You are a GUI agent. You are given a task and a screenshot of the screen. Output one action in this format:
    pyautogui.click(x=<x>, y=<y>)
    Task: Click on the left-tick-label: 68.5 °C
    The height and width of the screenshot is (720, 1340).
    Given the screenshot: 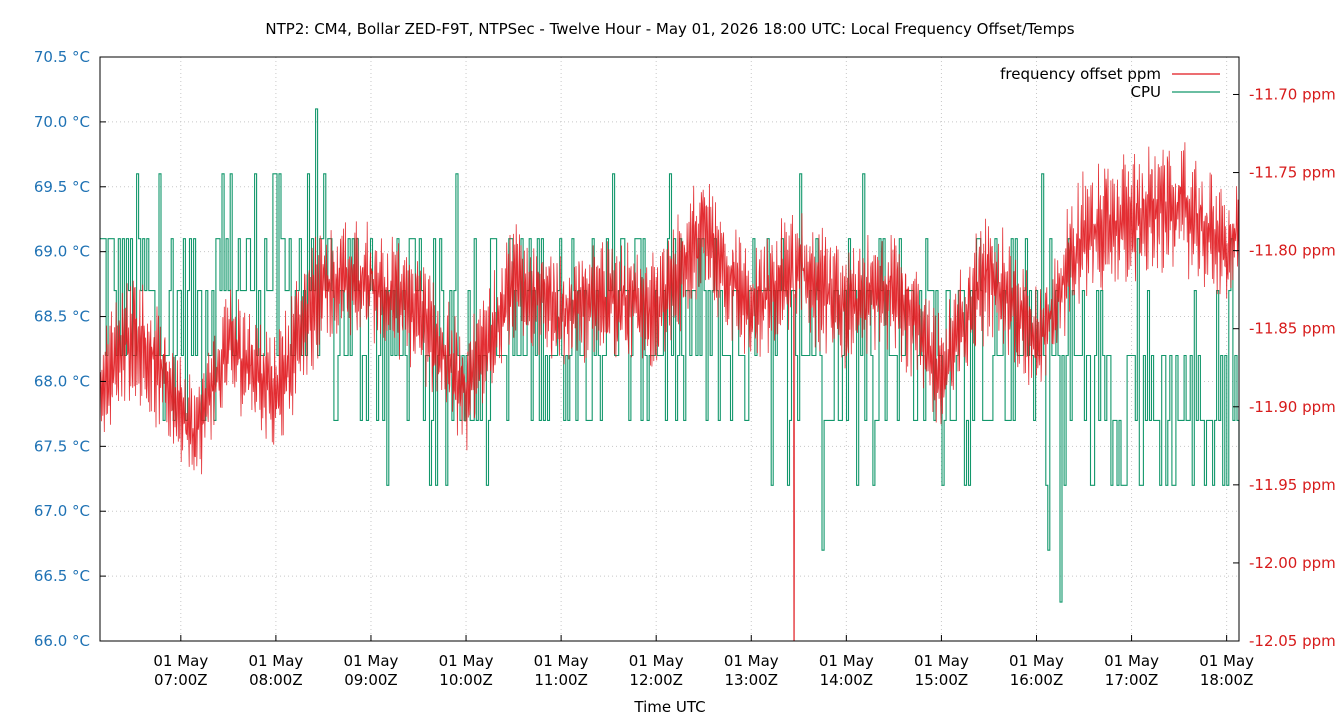 What is the action you would take?
    pyautogui.click(x=62, y=317)
    